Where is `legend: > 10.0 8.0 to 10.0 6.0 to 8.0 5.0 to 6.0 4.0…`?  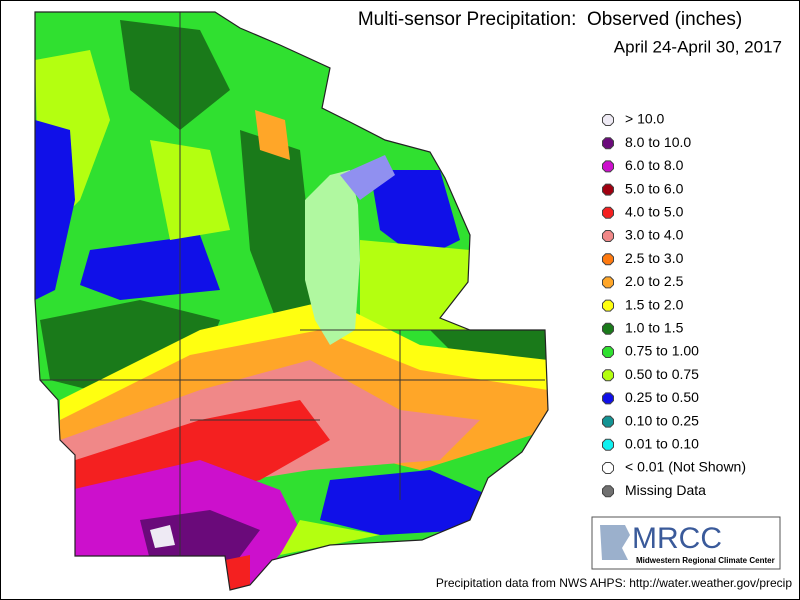
legend: > 10.0 8.0 to 10.0 6.0 to 8.0 5.0 to 6.0 4.0… is located at coordinates (674, 304).